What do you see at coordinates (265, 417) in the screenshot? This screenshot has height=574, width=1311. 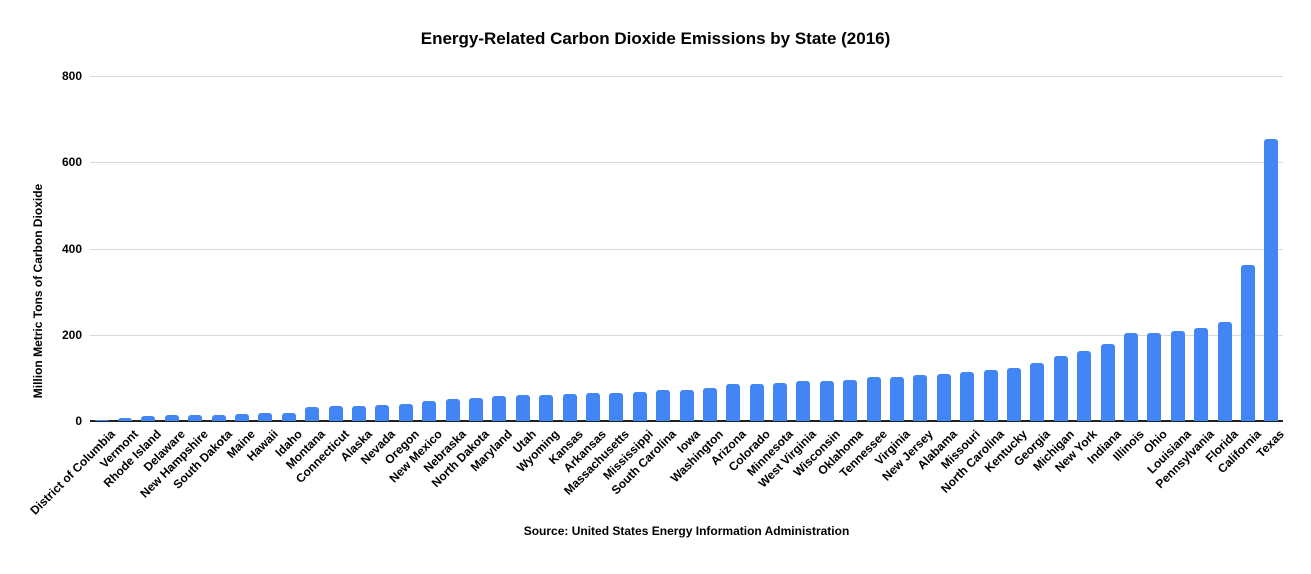 I see `bar-hawaii` at bounding box center [265, 417].